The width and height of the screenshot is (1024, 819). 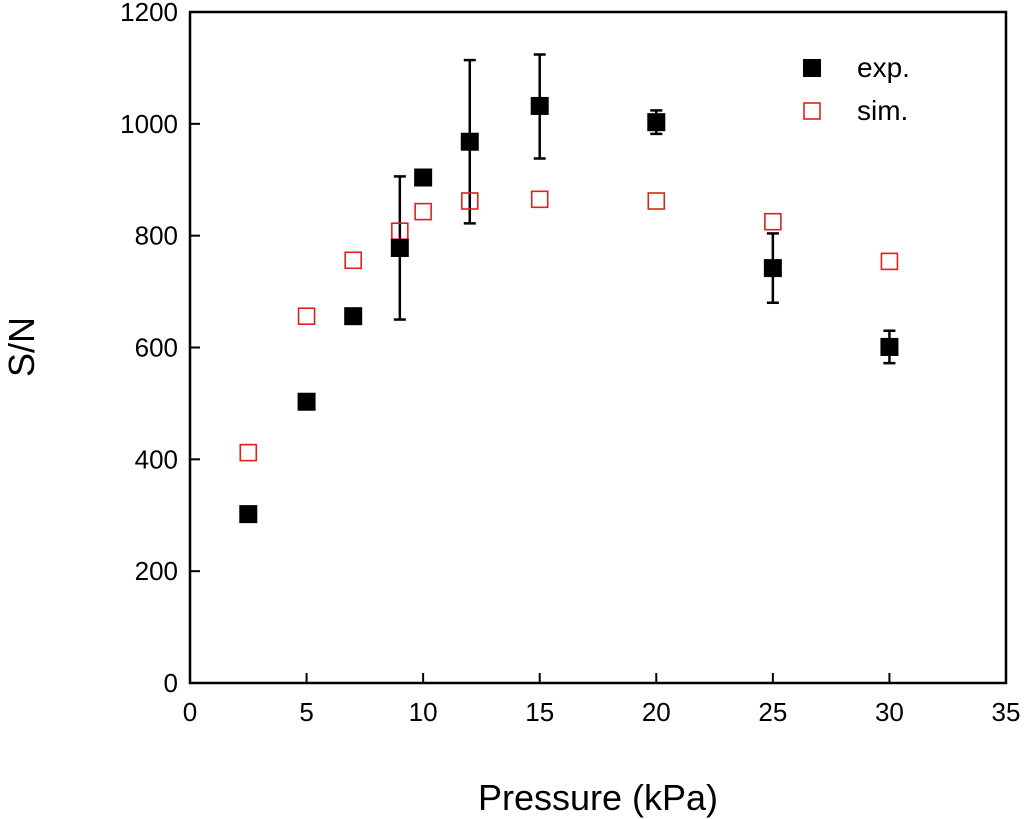 I want to click on x-tick-label: 0, so click(x=190, y=712).